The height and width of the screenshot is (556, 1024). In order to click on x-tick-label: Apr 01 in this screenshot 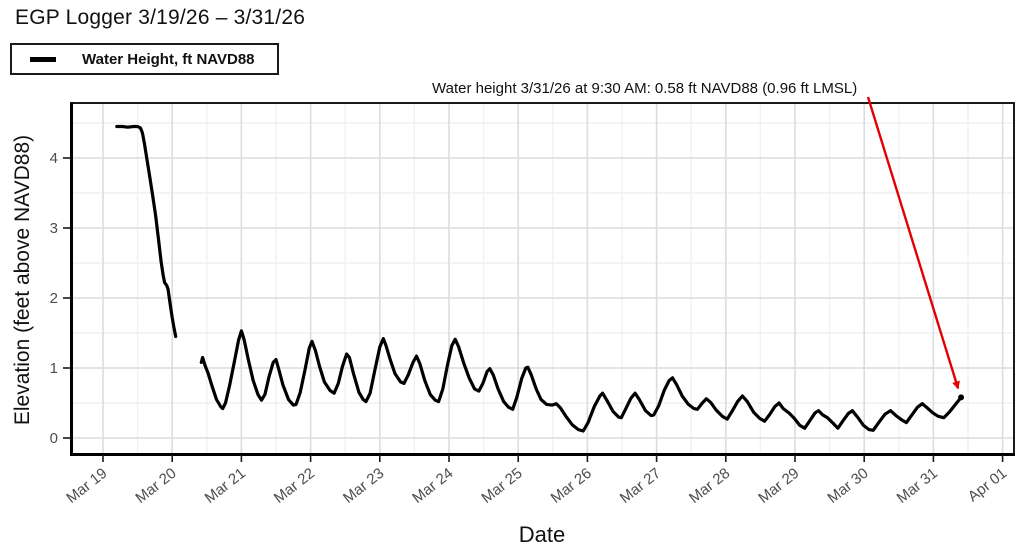, I will do `click(987, 485)`.